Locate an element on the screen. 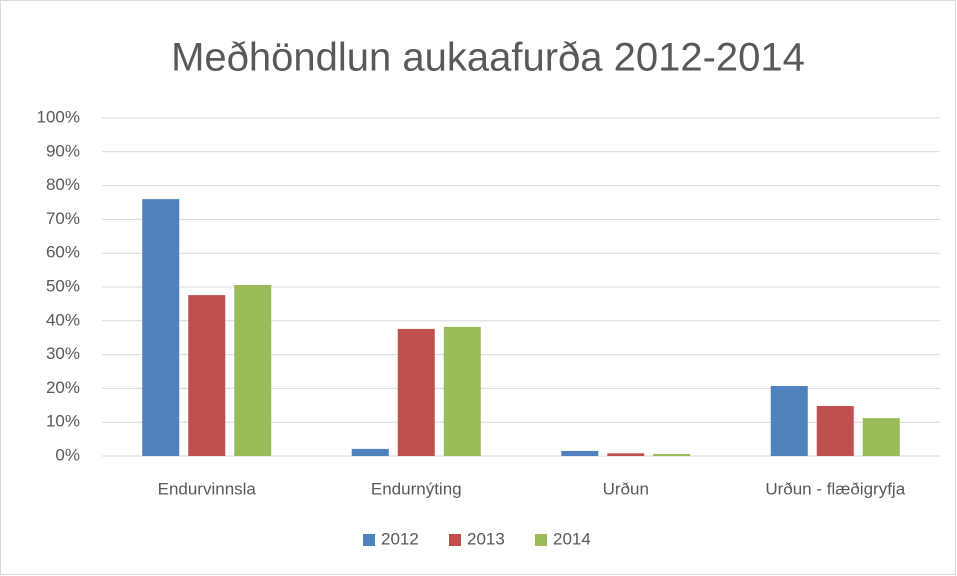  legend-label: 2013 is located at coordinates (486, 538).